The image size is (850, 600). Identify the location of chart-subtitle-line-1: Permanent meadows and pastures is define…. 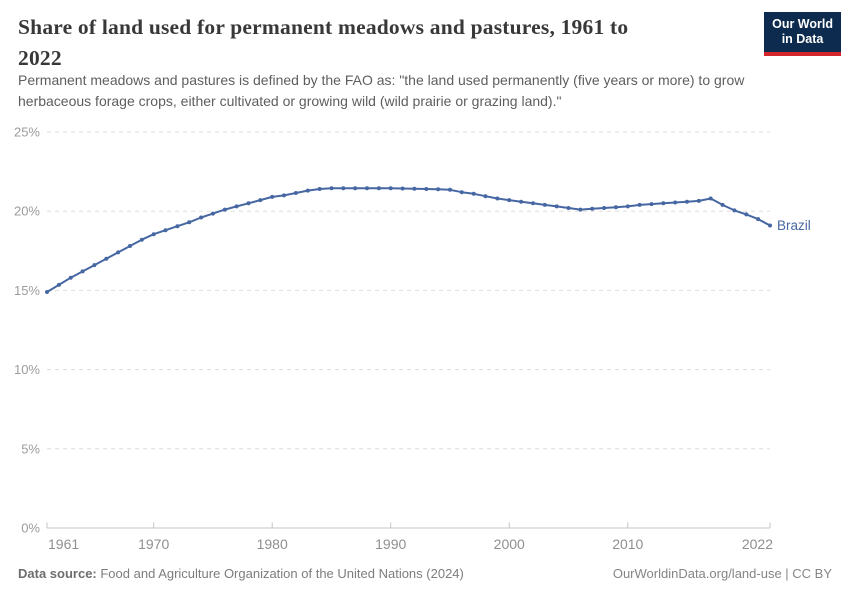
(381, 80).